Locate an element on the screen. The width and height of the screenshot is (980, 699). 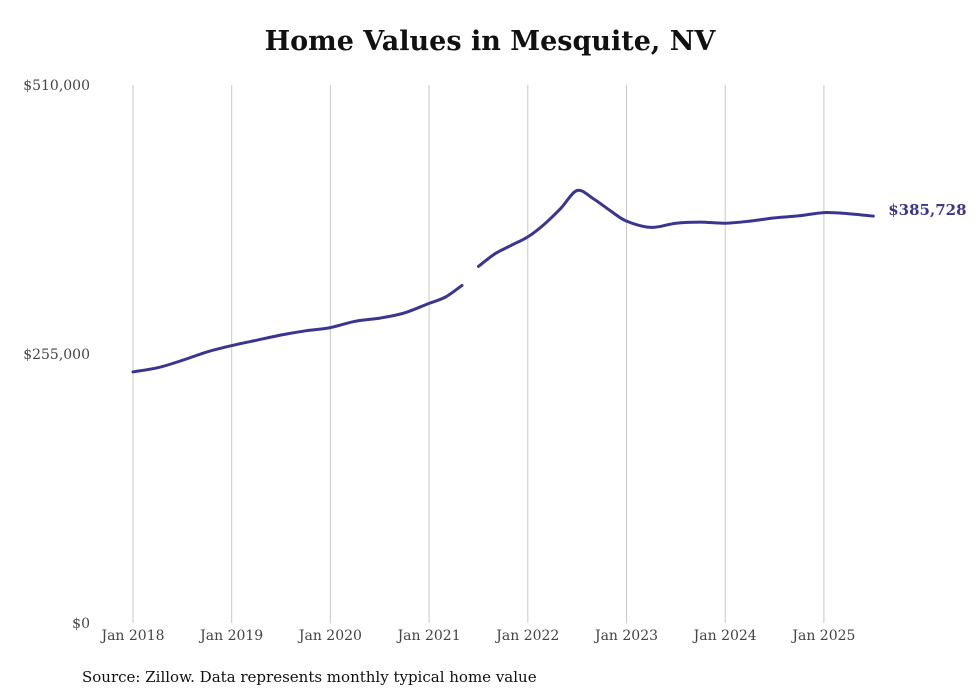
x-tick-label: Jan 2025 is located at coordinates (822, 636).